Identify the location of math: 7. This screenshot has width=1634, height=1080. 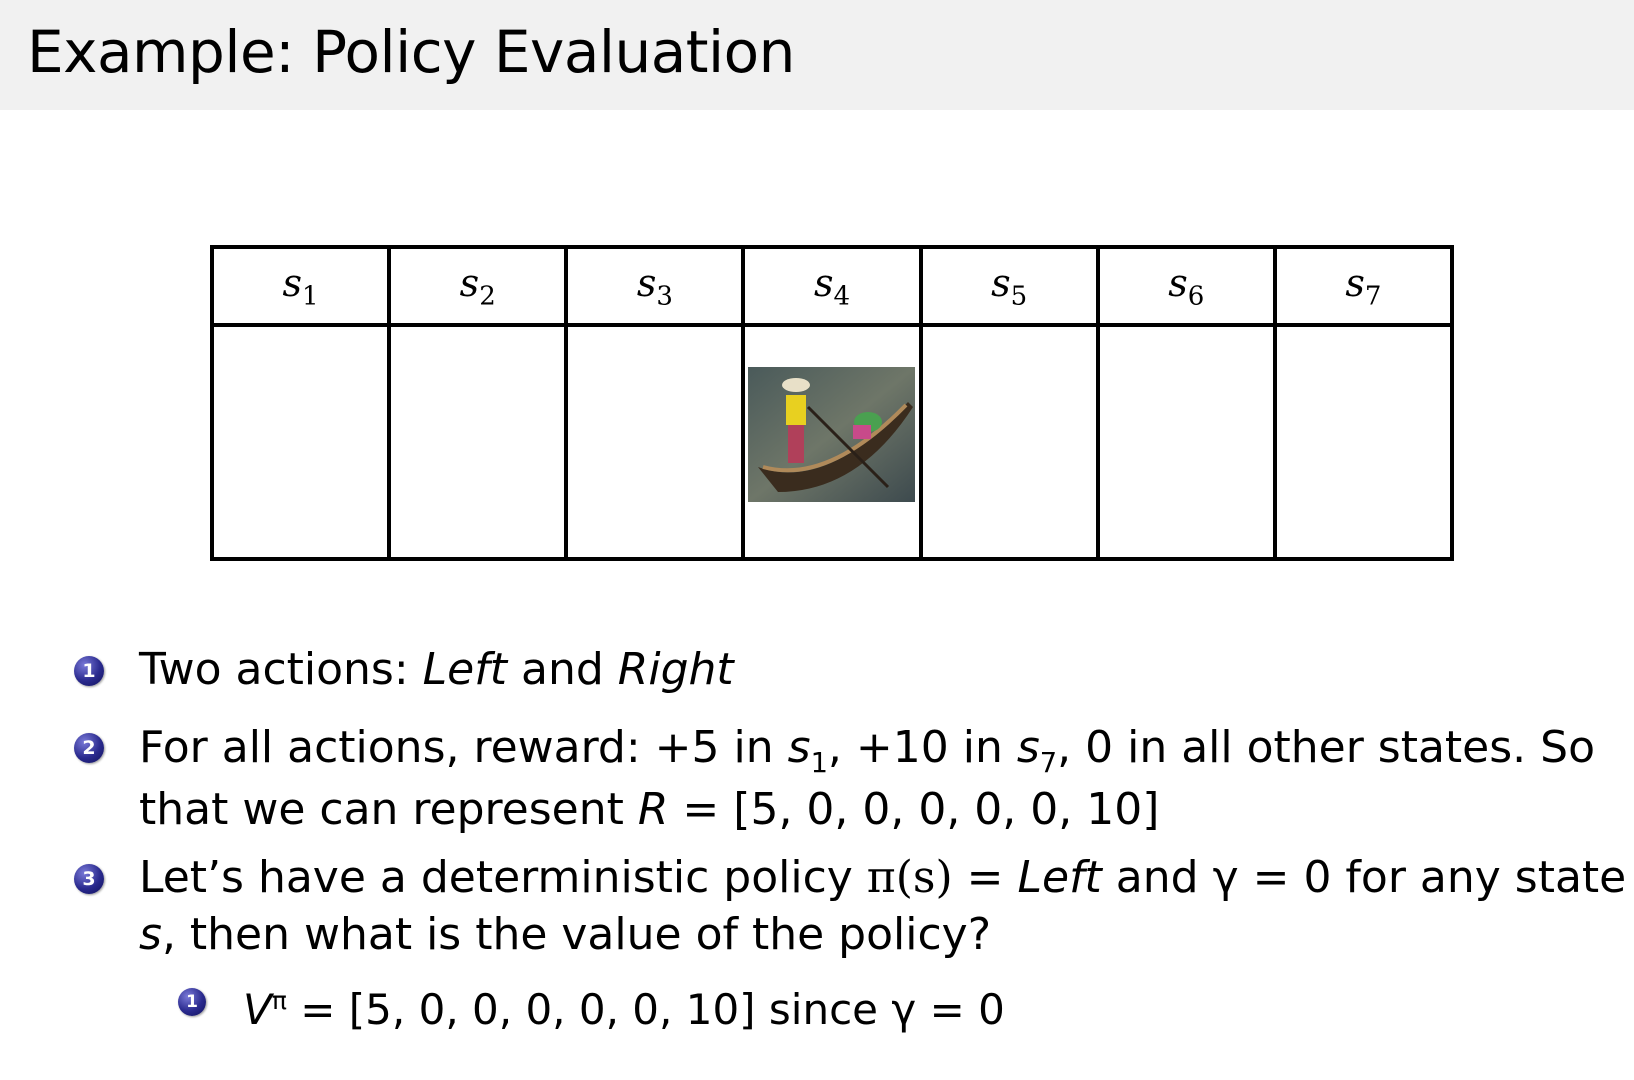
(1048, 763).